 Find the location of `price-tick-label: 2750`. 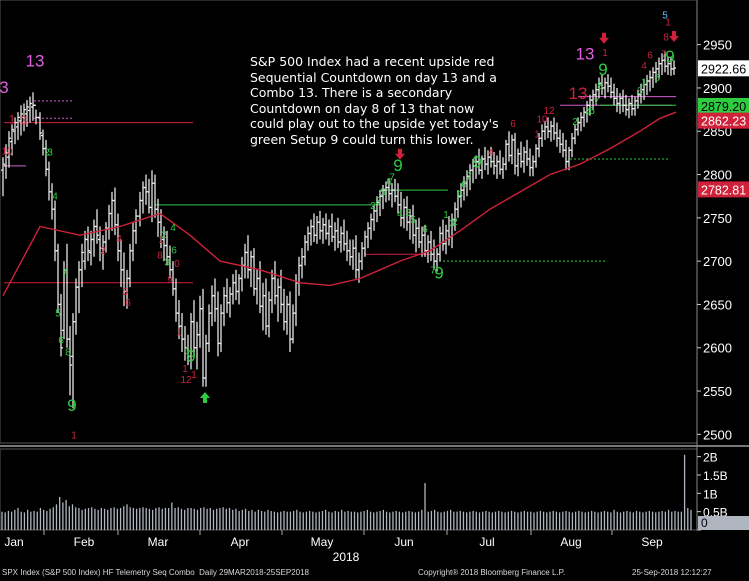

price-tick-label: 2750 is located at coordinates (717, 218).